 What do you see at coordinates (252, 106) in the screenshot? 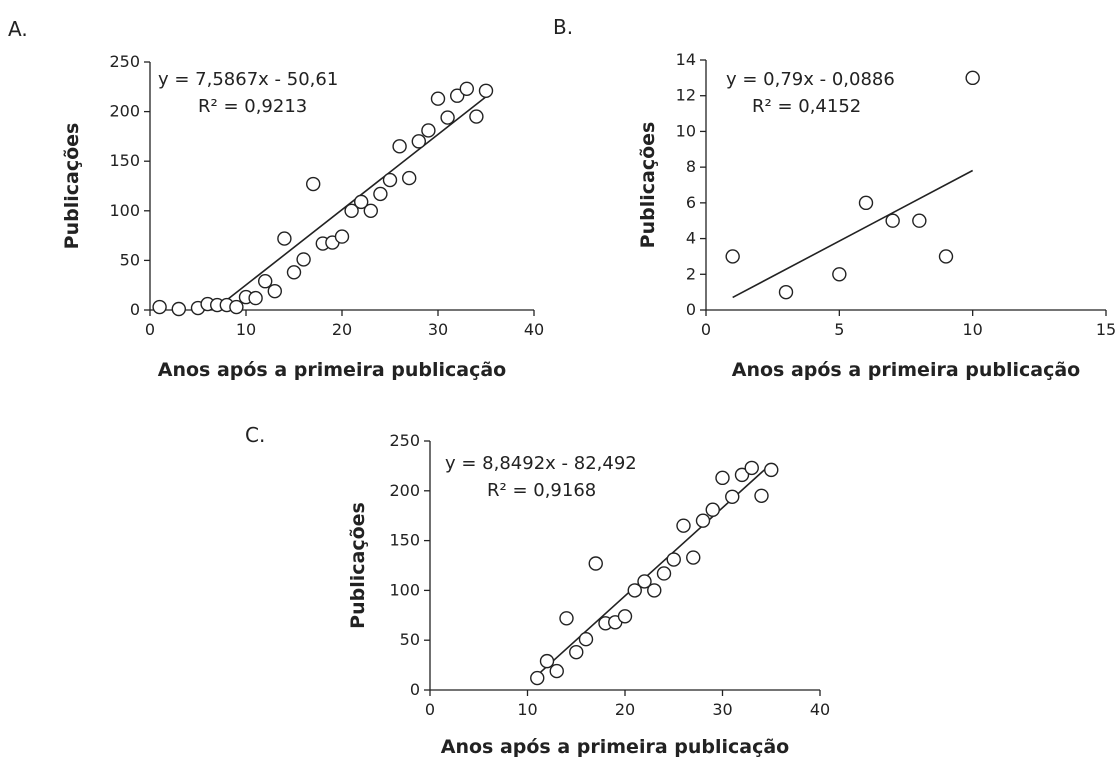
I see `r-squared-label: R² = 0,9213` at bounding box center [252, 106].